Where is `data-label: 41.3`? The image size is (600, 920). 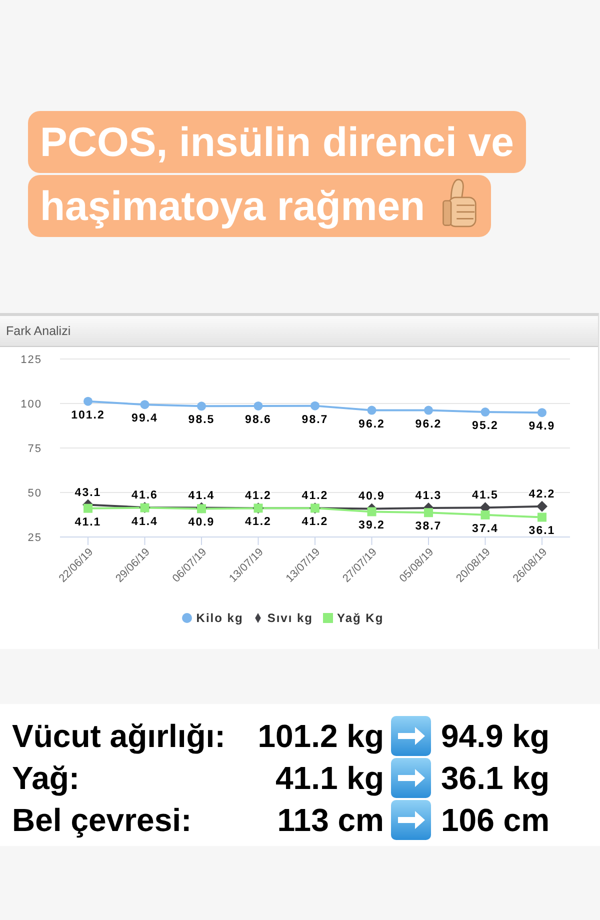
data-label: 41.3 is located at coordinates (428, 496).